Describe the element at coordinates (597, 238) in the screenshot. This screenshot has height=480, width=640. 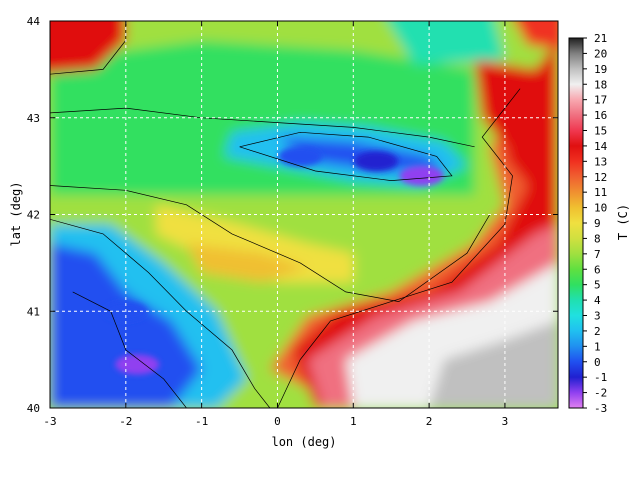
I see `colorbar-tick-label: 8` at that location.